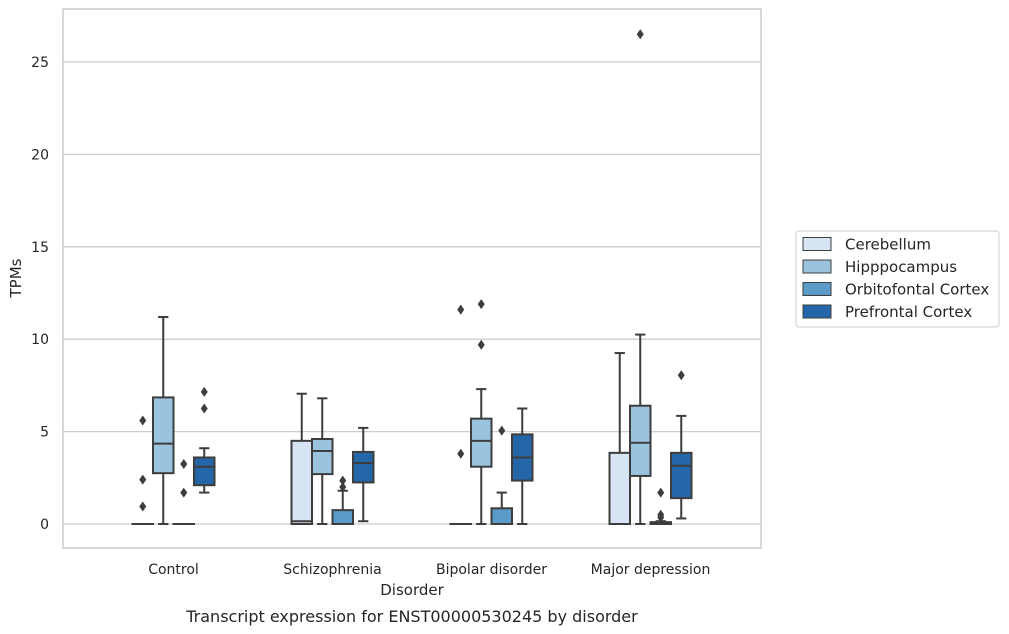 This screenshot has height=634, width=1009. I want to click on y-tick-label: 0, so click(44, 525).